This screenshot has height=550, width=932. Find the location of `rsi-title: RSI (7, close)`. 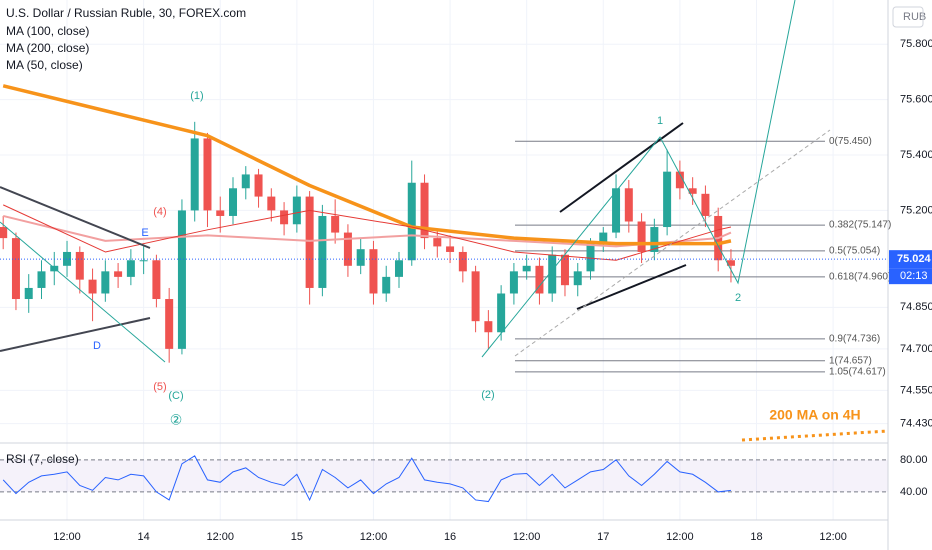

rsi-title: RSI (7, close) is located at coordinates (42, 459).